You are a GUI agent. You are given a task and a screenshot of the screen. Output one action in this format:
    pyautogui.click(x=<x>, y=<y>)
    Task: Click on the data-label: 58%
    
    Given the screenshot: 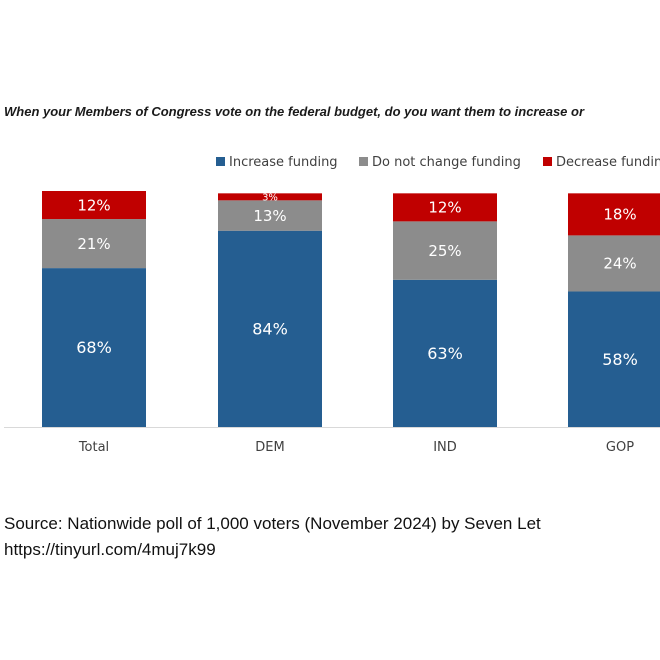 What is the action you would take?
    pyautogui.click(x=620, y=359)
    